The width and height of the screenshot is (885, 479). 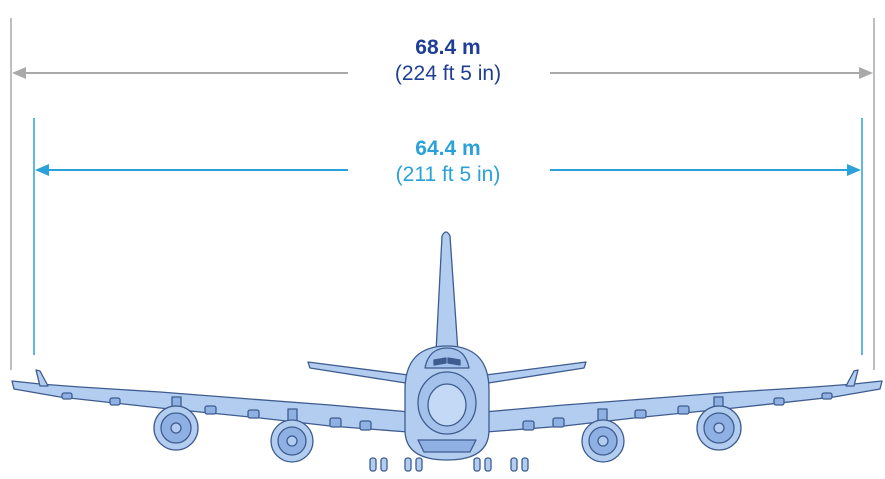 What do you see at coordinates (719, 428) in the screenshot?
I see `engine-outboard-right` at bounding box center [719, 428].